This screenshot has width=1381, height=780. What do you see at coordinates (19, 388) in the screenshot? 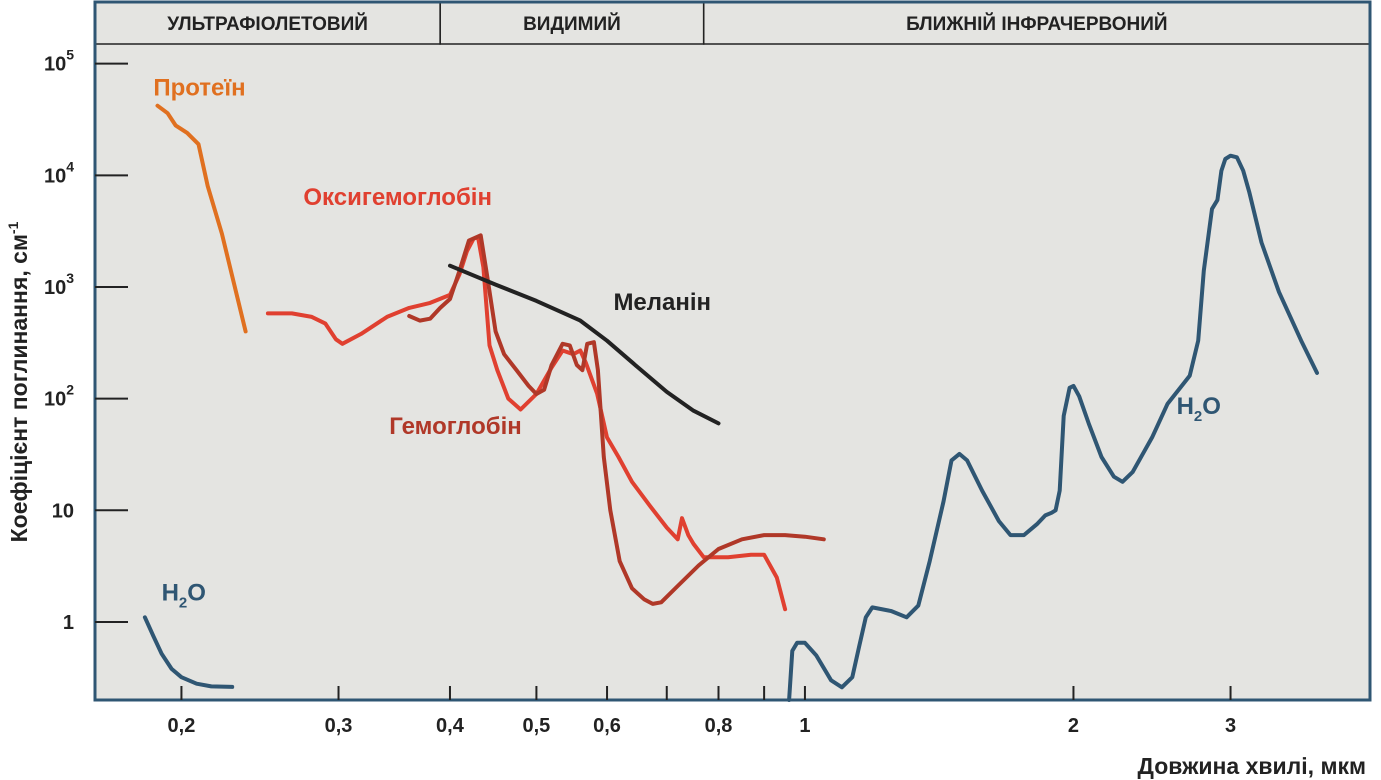
I see `y-axis-title-text: Коефіцієнт поглинання, см` at bounding box center [19, 388].